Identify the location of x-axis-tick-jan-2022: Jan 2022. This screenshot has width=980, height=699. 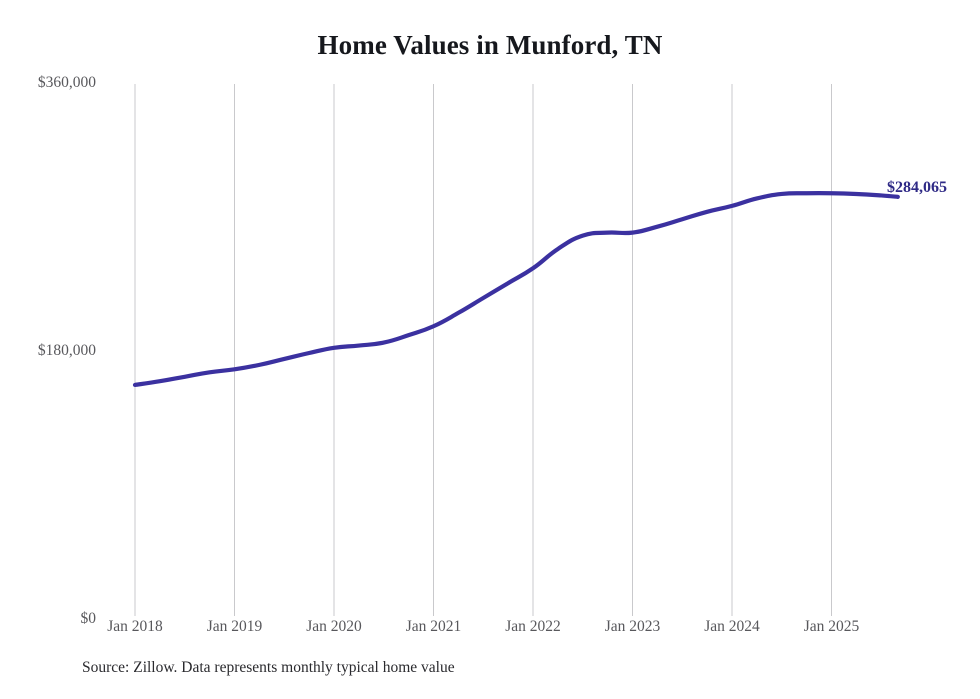
(533, 626).